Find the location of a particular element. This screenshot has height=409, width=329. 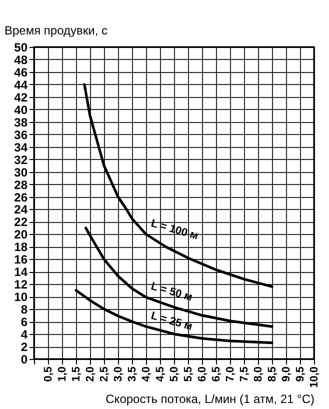

x-tick-label: 4,0 is located at coordinates (146, 374).